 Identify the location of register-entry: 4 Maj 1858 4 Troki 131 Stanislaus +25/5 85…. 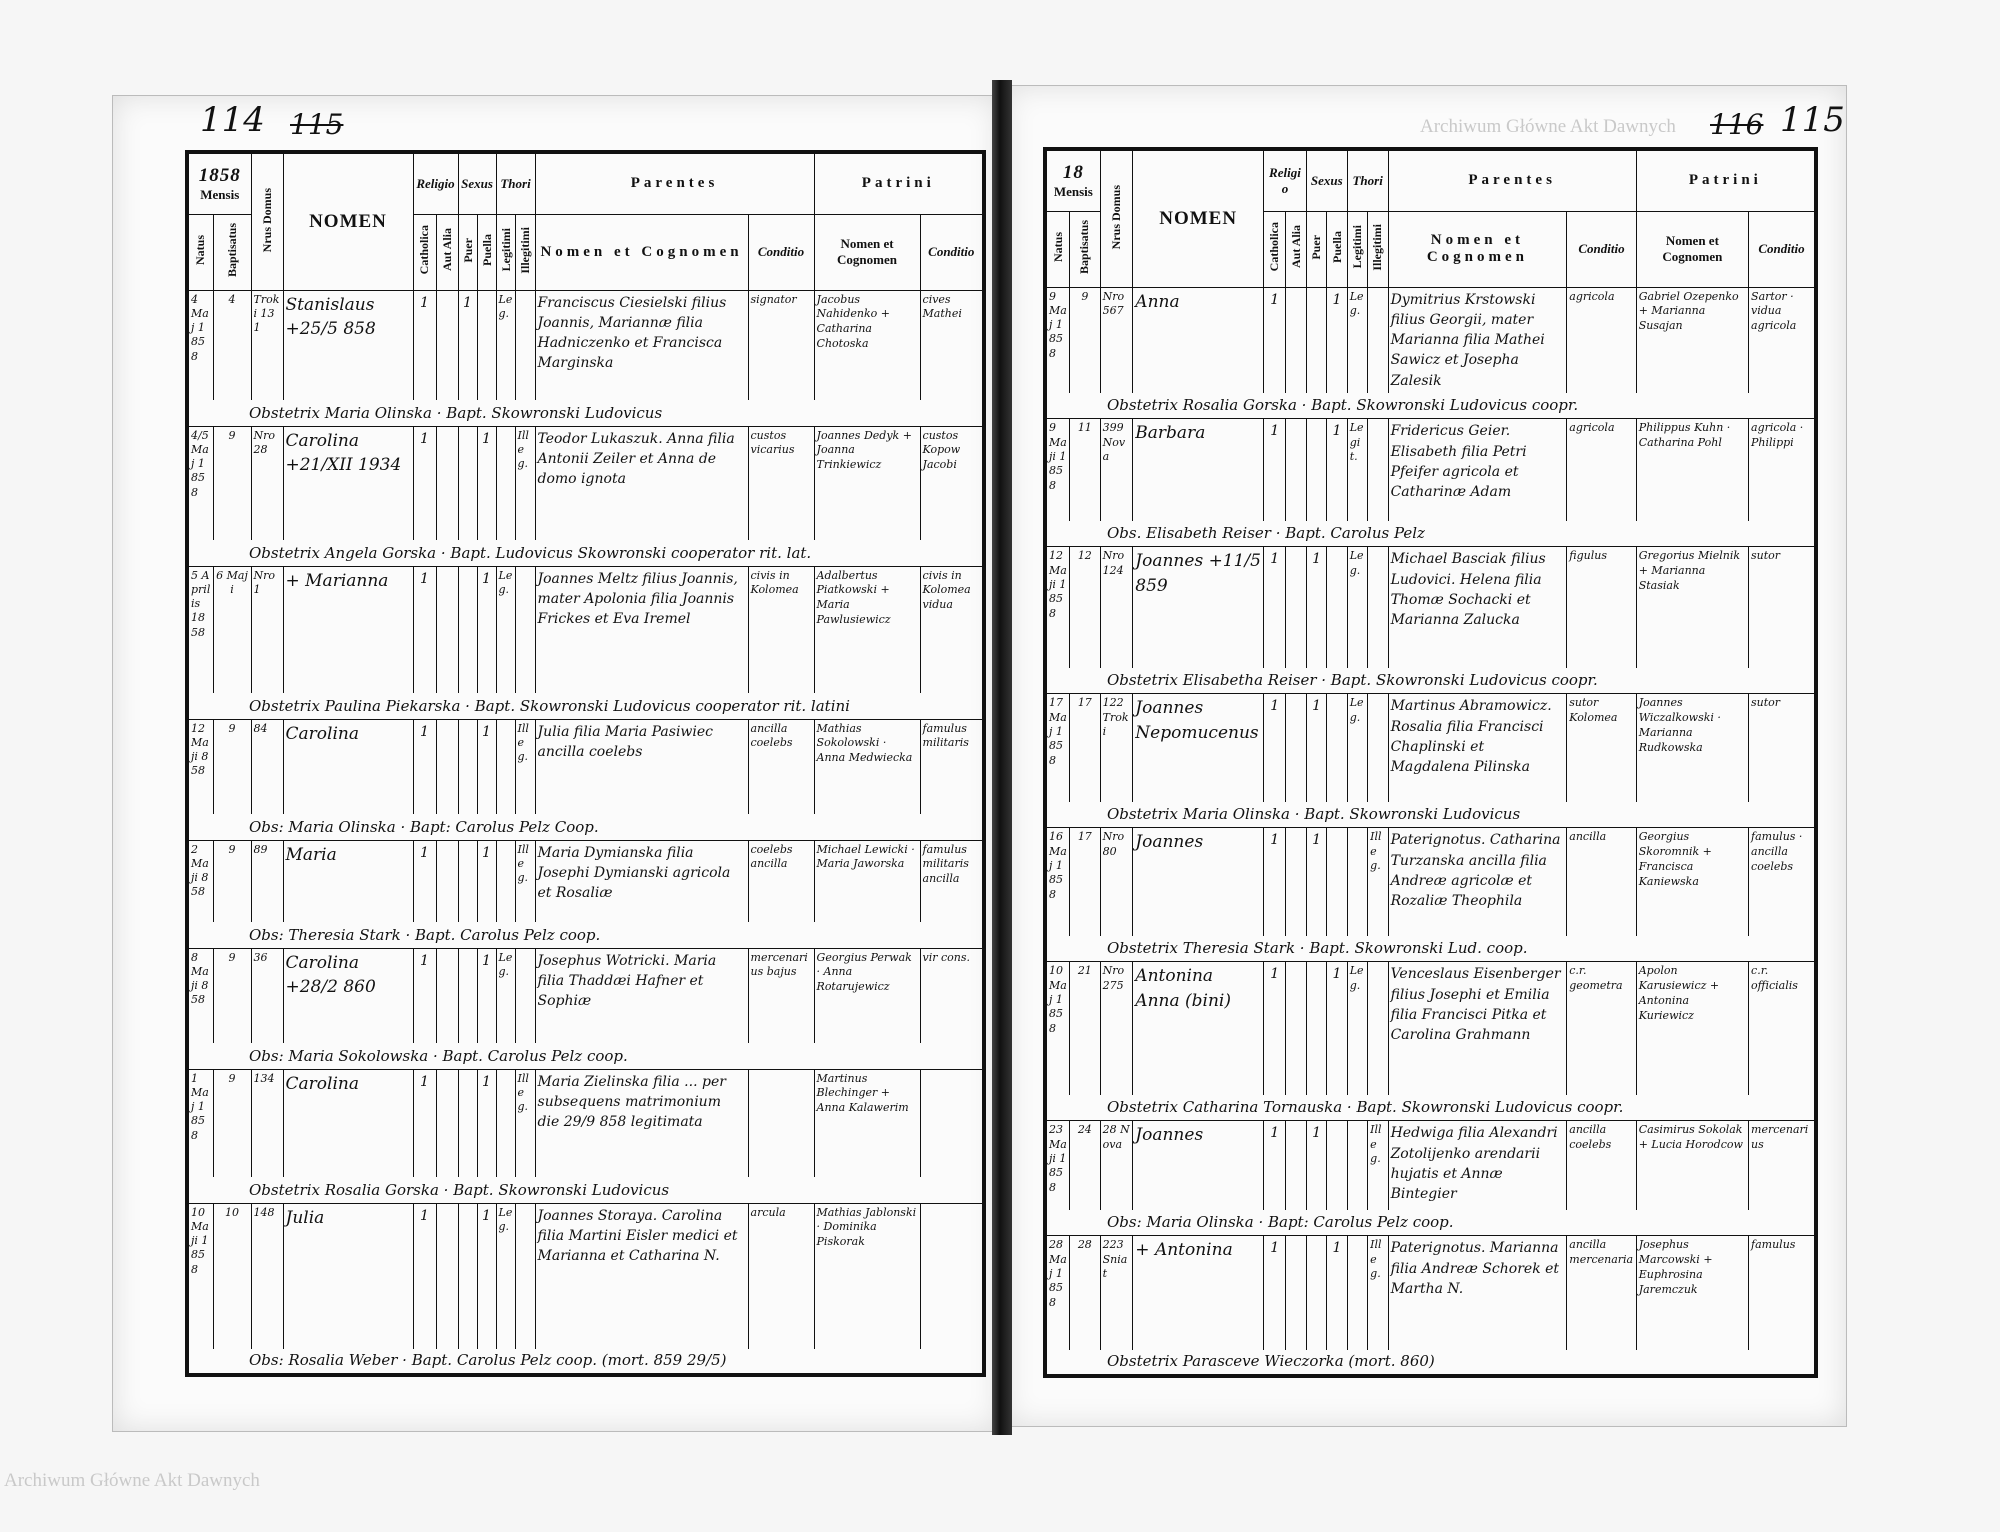
(585, 344).